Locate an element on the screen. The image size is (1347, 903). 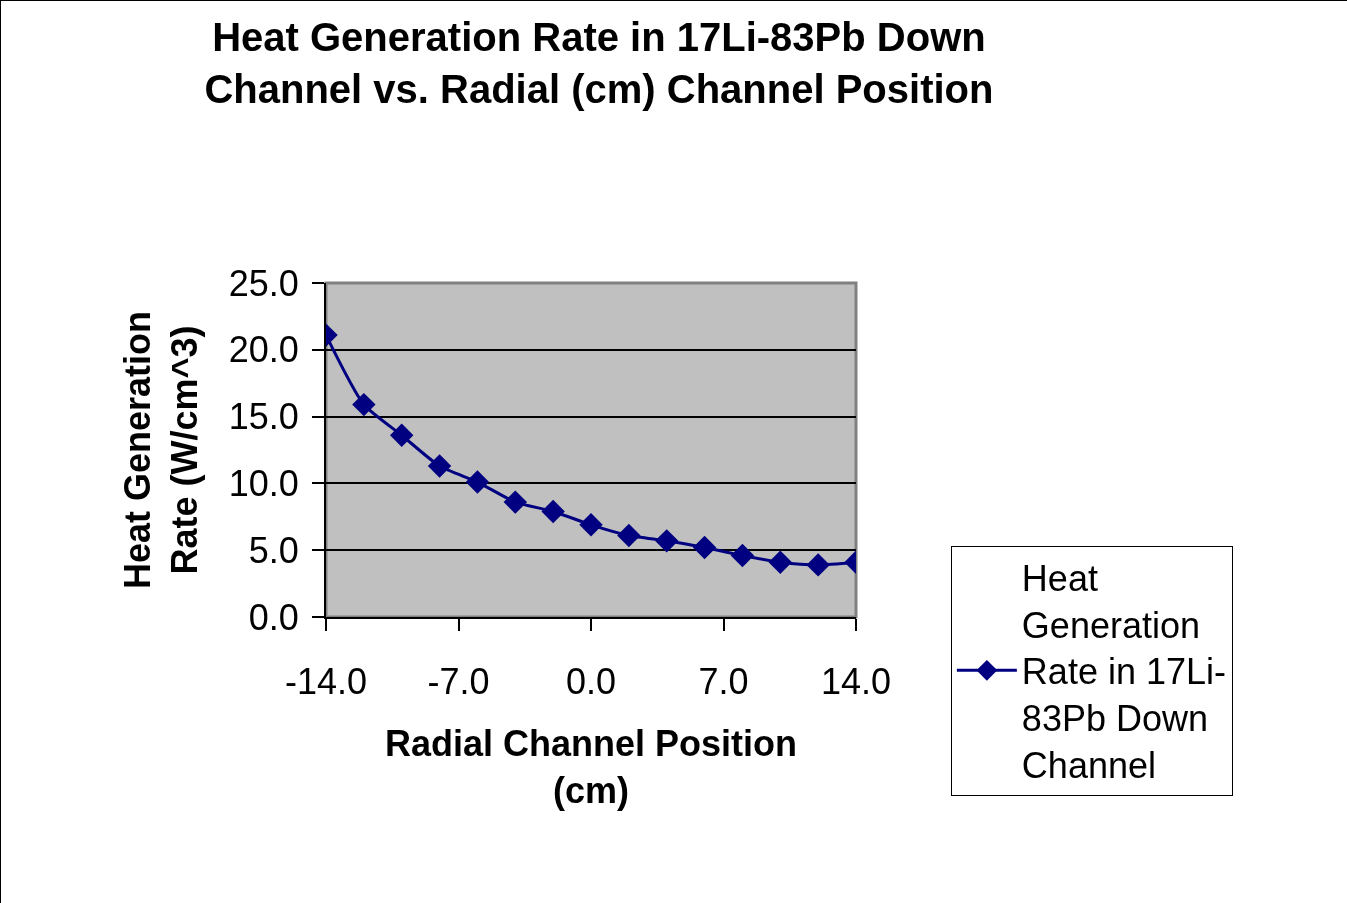
x-tick-label: 7.0 is located at coordinates (723, 682).